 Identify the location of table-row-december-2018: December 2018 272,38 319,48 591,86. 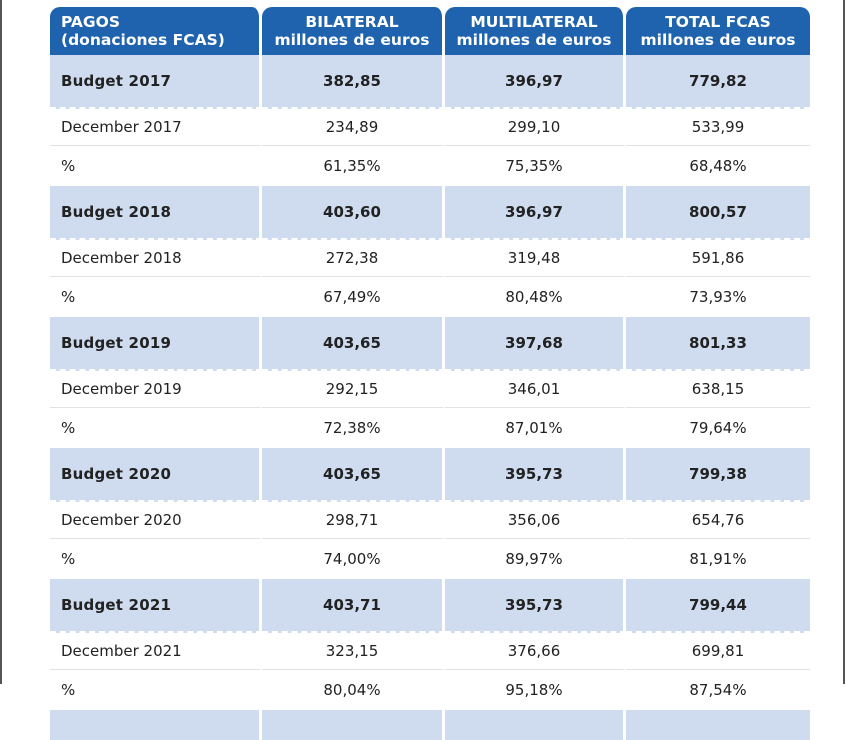
(430, 258).